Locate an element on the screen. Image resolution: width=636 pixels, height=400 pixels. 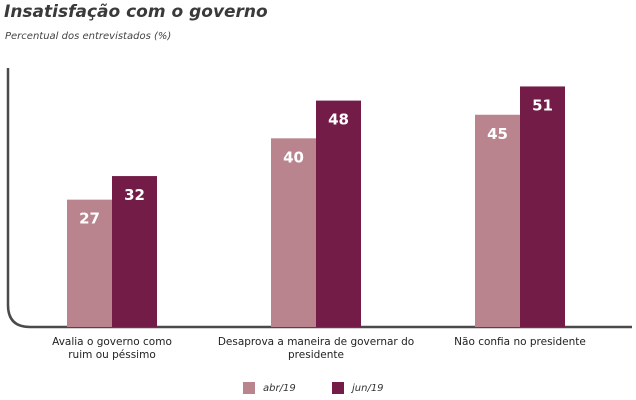
legend-item-series-1: abr/19 is located at coordinates (269, 388).